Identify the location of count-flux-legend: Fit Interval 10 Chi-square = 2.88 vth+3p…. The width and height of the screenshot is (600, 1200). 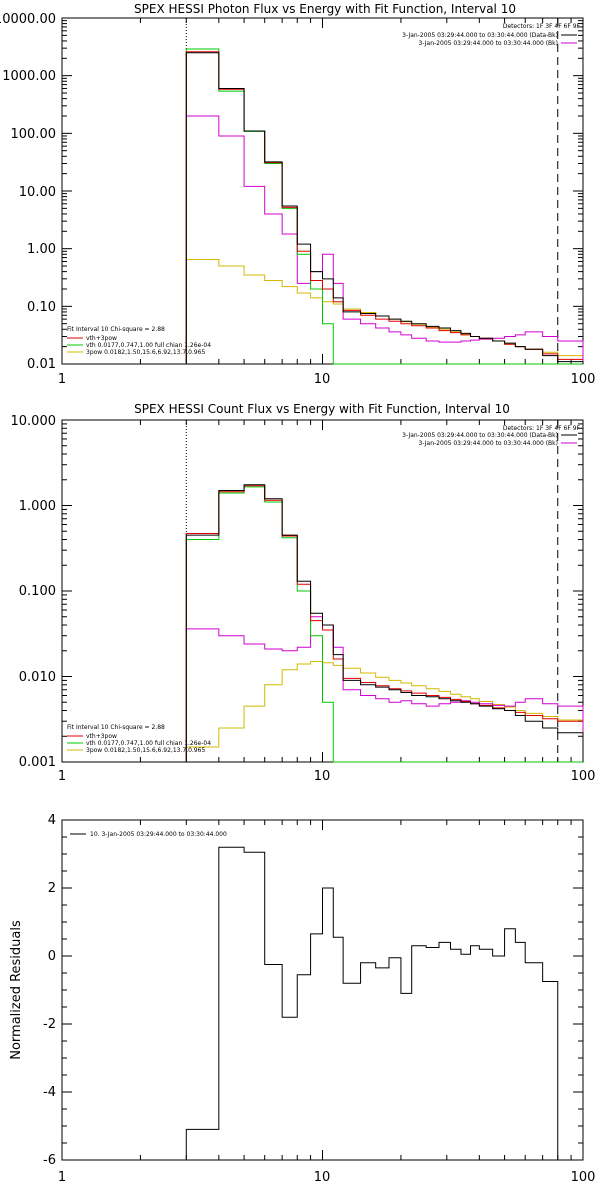
(139, 739).